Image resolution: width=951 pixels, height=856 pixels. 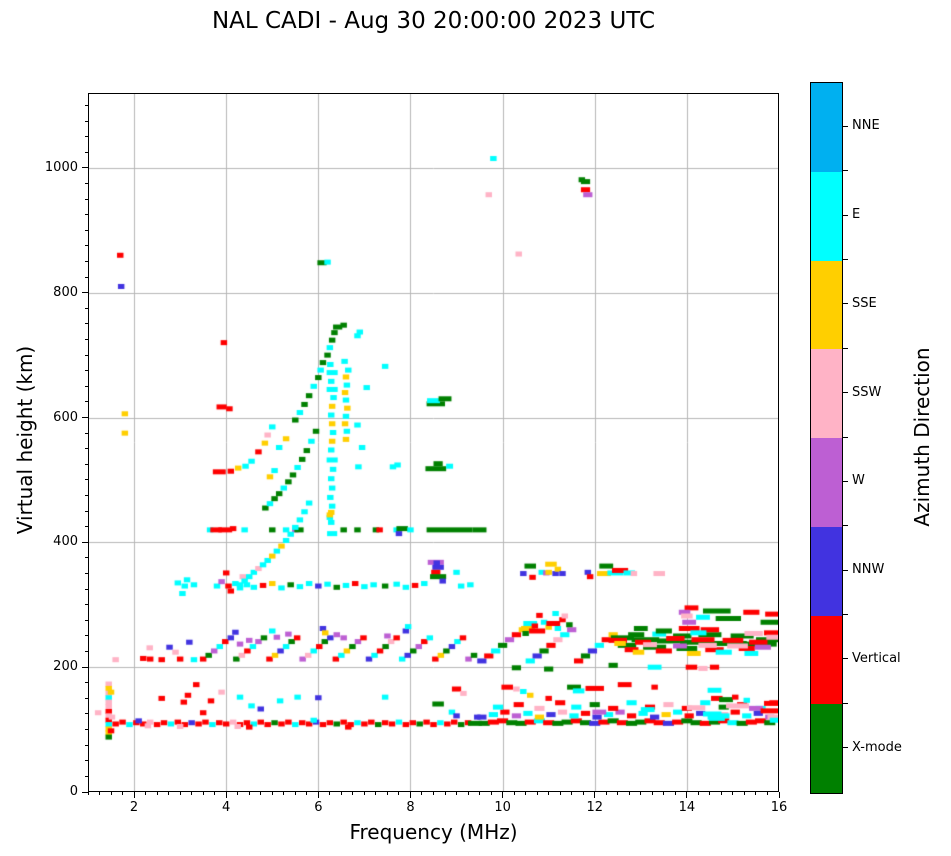 What do you see at coordinates (318, 807) in the screenshot?
I see `x-tick-label: 6` at bounding box center [318, 807].